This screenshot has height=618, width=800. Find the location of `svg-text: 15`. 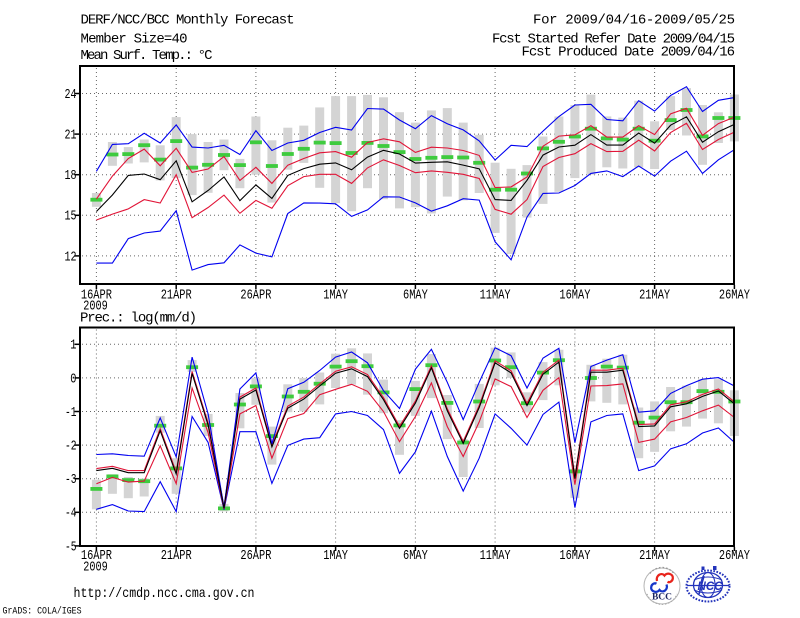

svg-text: 15 is located at coordinates (71, 217).